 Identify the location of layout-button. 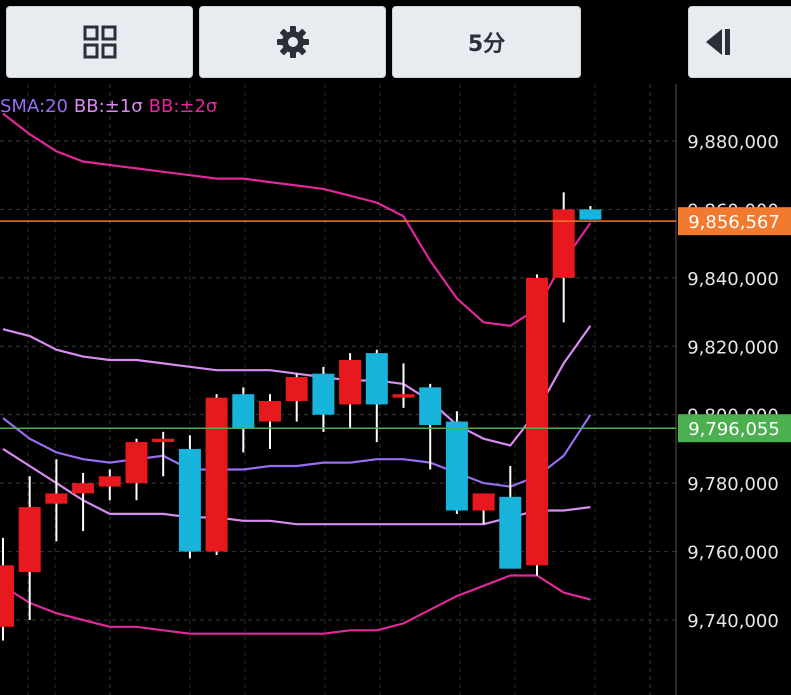
(99, 42).